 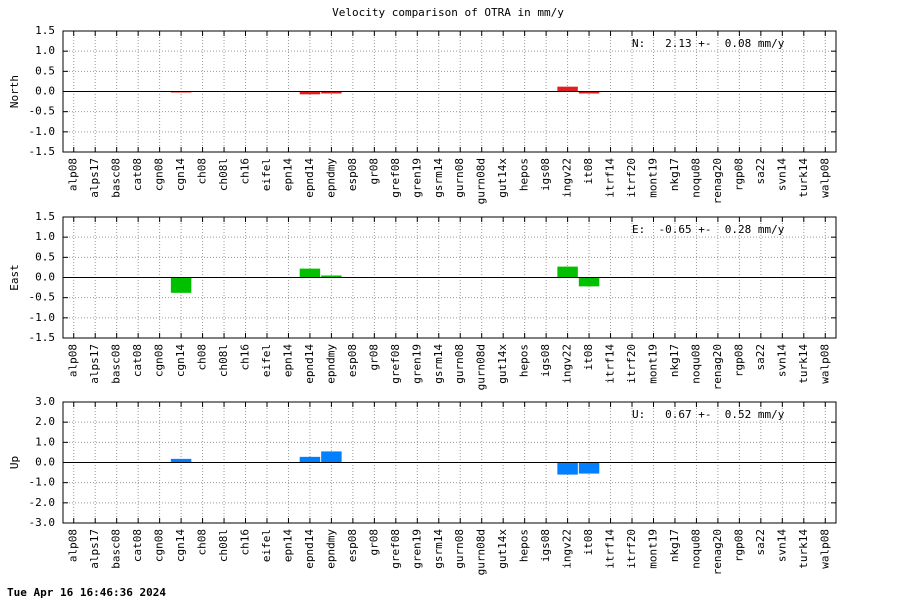 I want to click on x-tick-label: renag20, so click(x=717, y=181).